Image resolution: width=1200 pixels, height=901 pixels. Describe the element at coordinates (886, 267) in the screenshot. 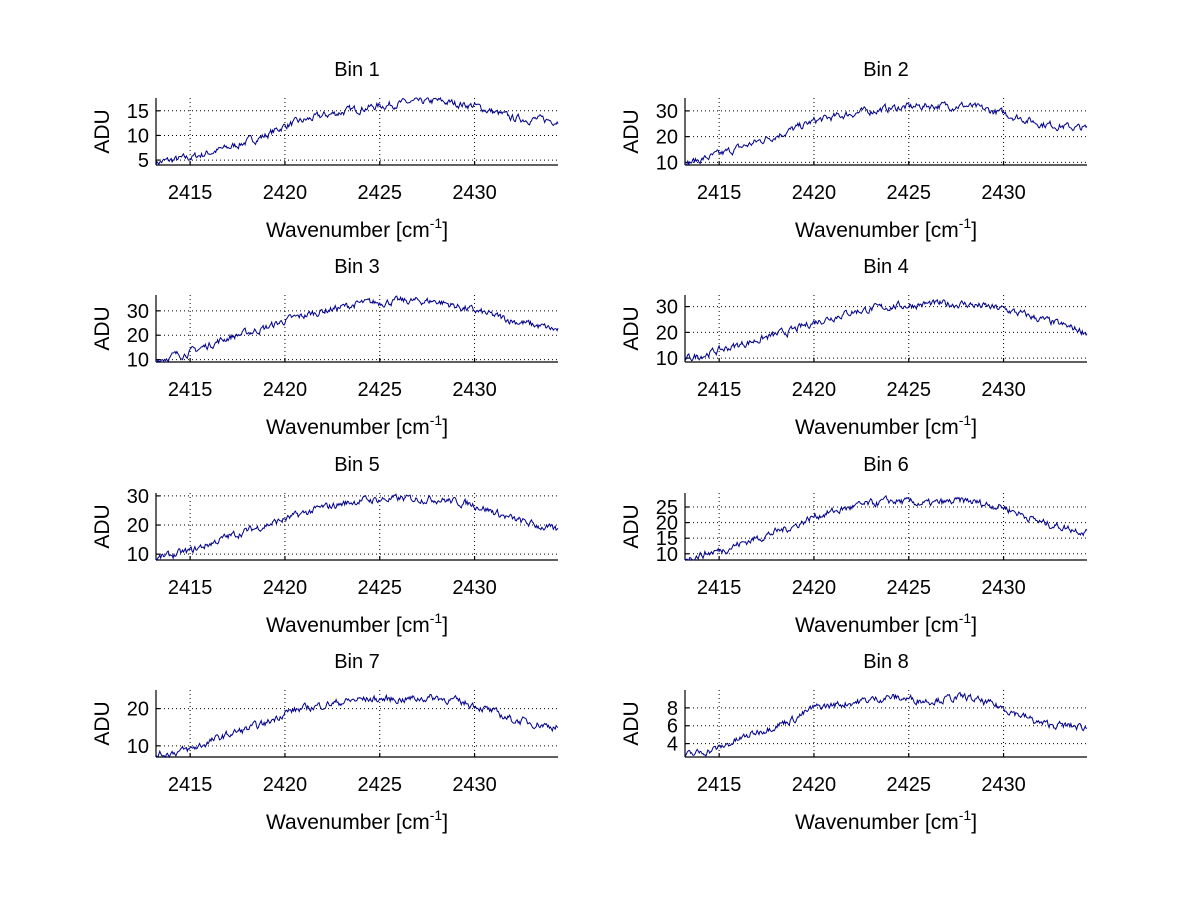

I see `subplot-title: Bin 4` at that location.